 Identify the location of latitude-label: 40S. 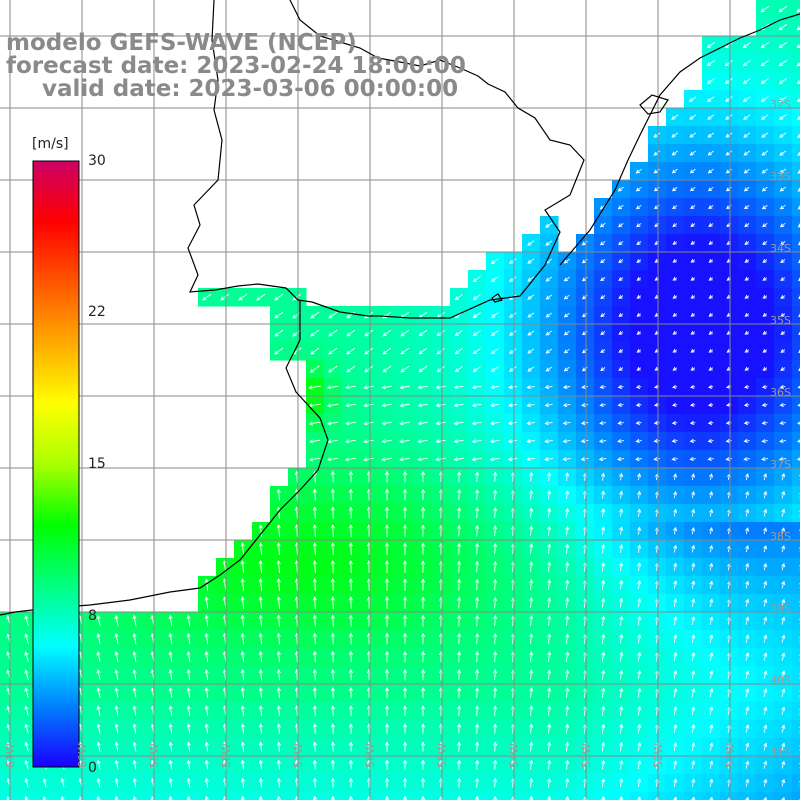
(780, 680).